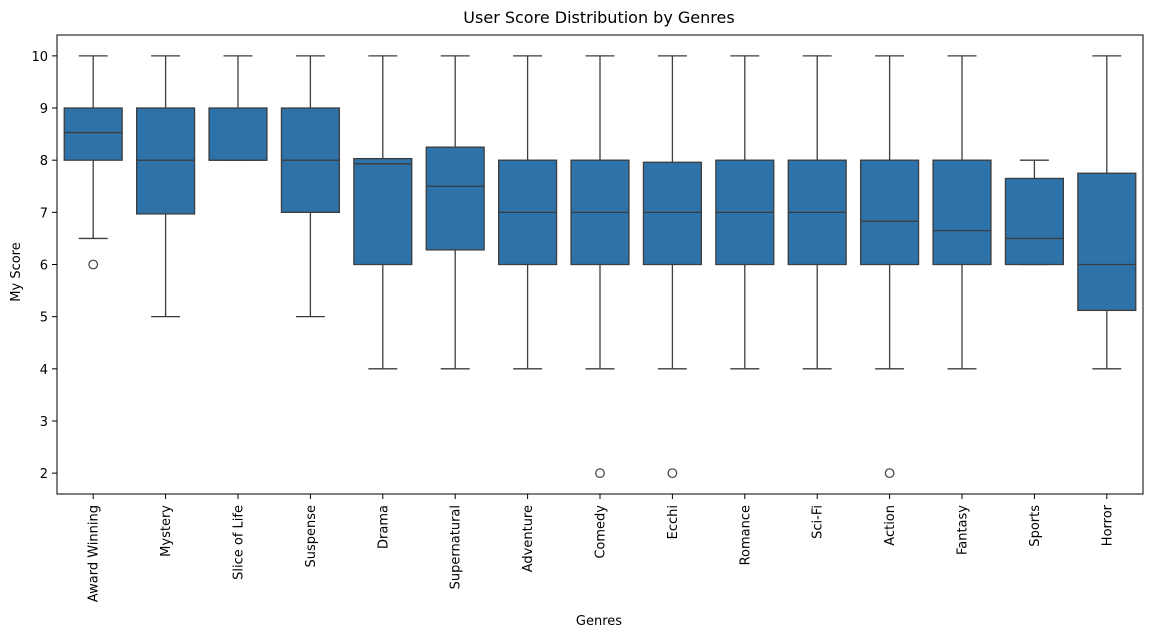 The height and width of the screenshot is (637, 1151). Describe the element at coordinates (673, 522) in the screenshot. I see `x-tick-label: Ecchi` at that location.